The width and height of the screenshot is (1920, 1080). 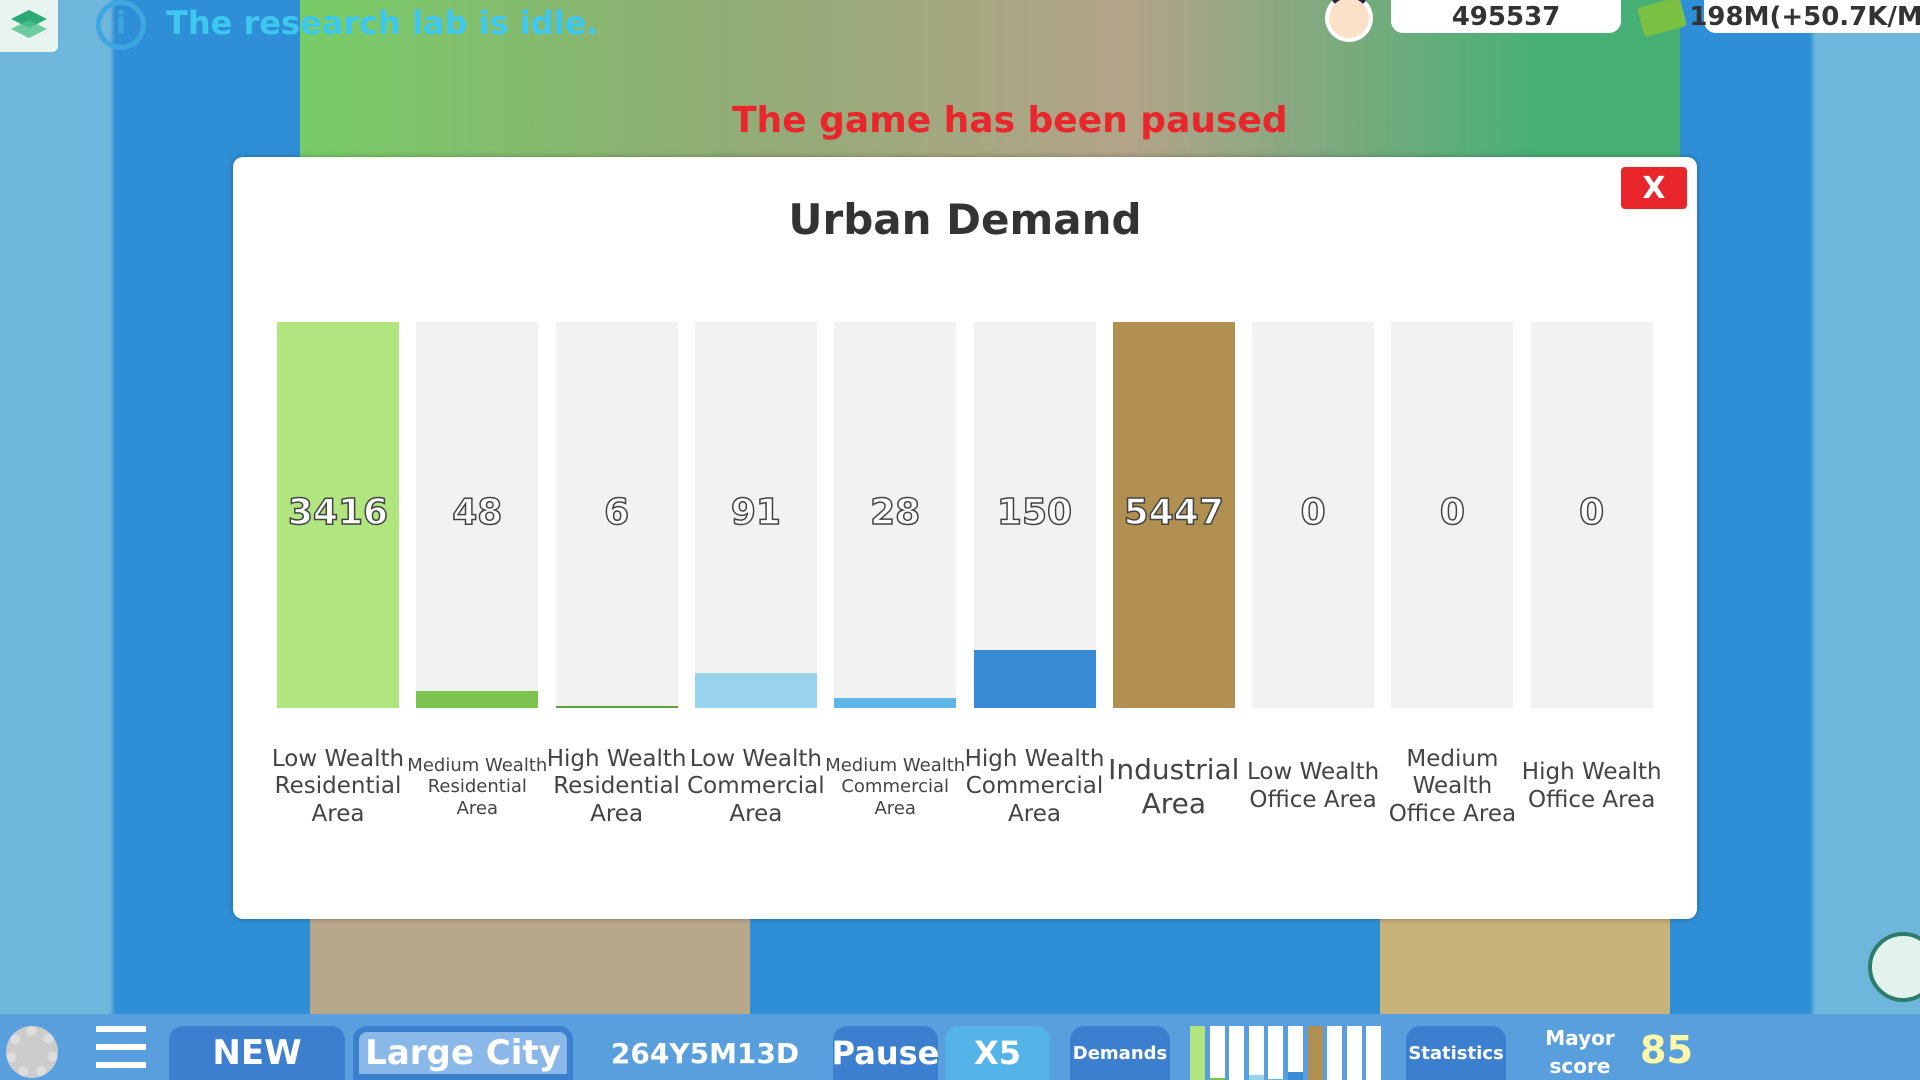 What do you see at coordinates (1174, 512) in the screenshot?
I see `demand-value: 5447` at bounding box center [1174, 512].